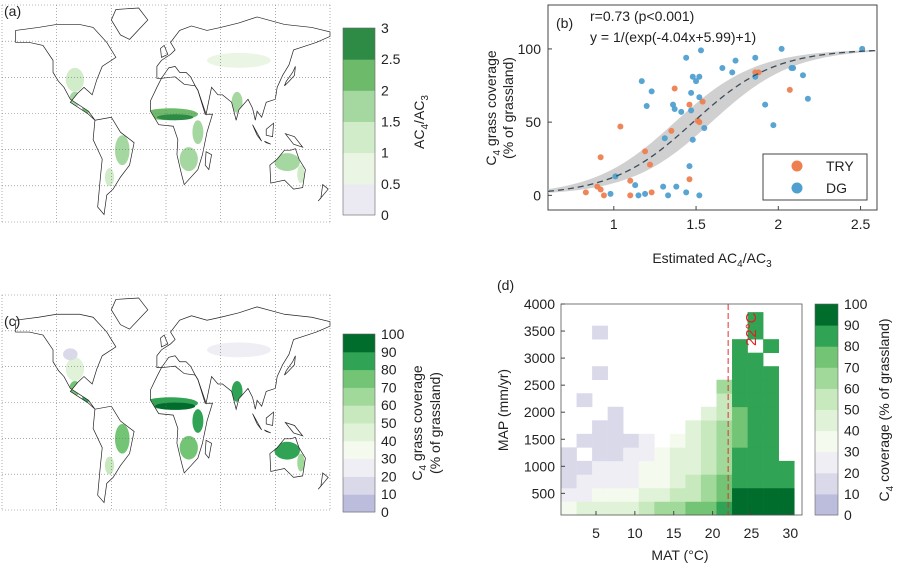 The height and width of the screenshot is (564, 900). What do you see at coordinates (712, 120) in the screenshot?
I see `panel-b-fit-line` at bounding box center [712, 120].